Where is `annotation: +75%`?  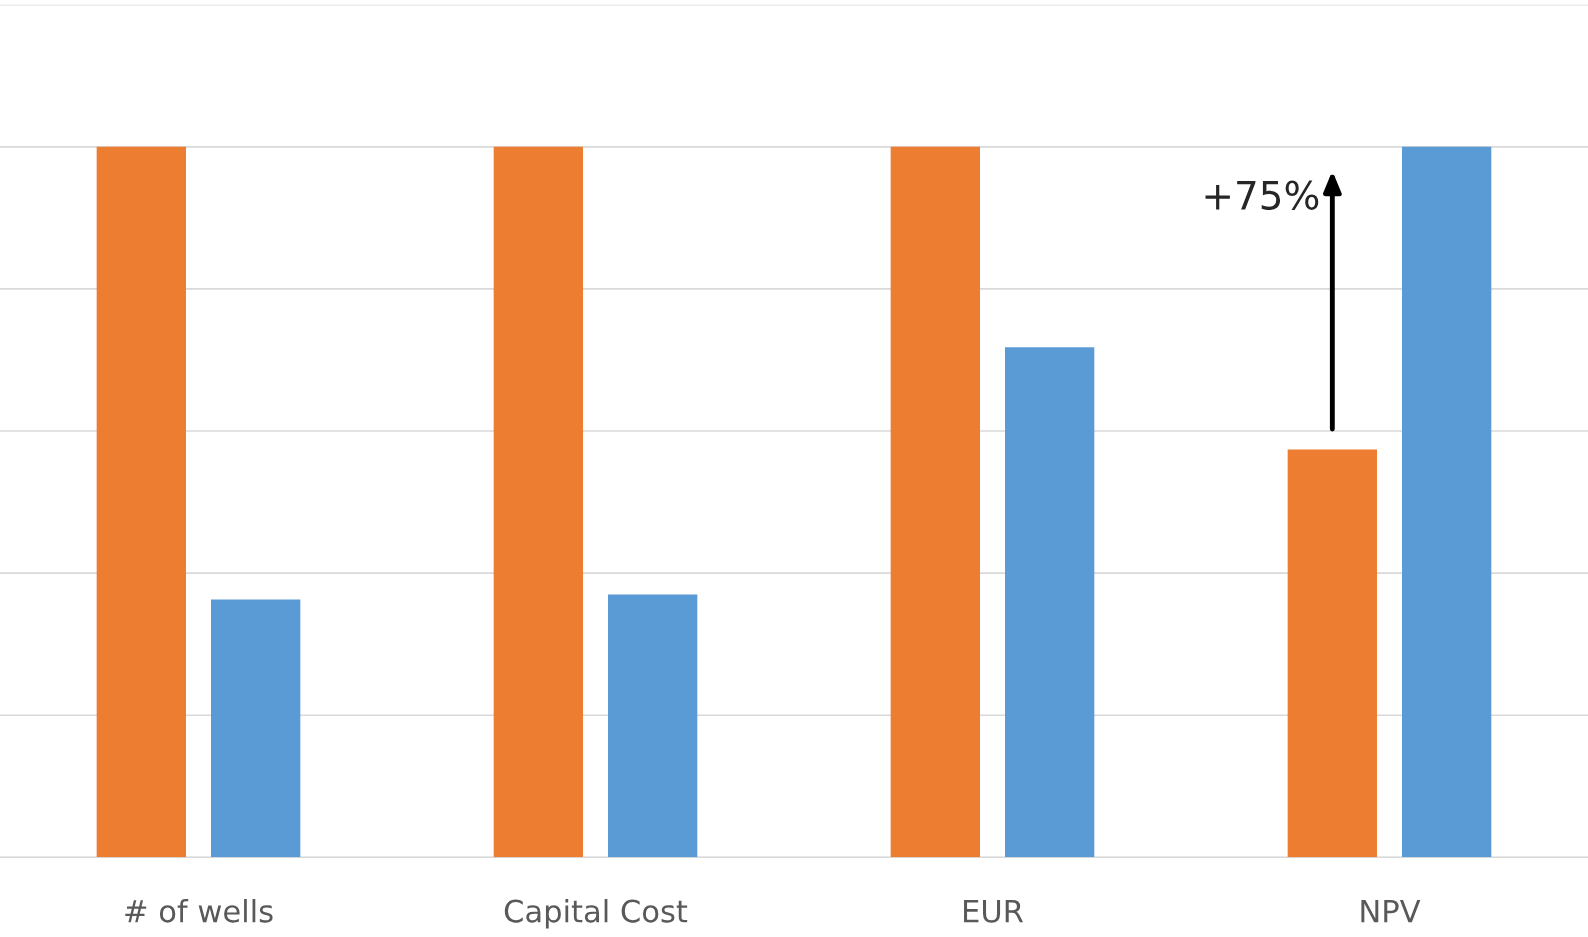 annotation: +75% is located at coordinates (1262, 195).